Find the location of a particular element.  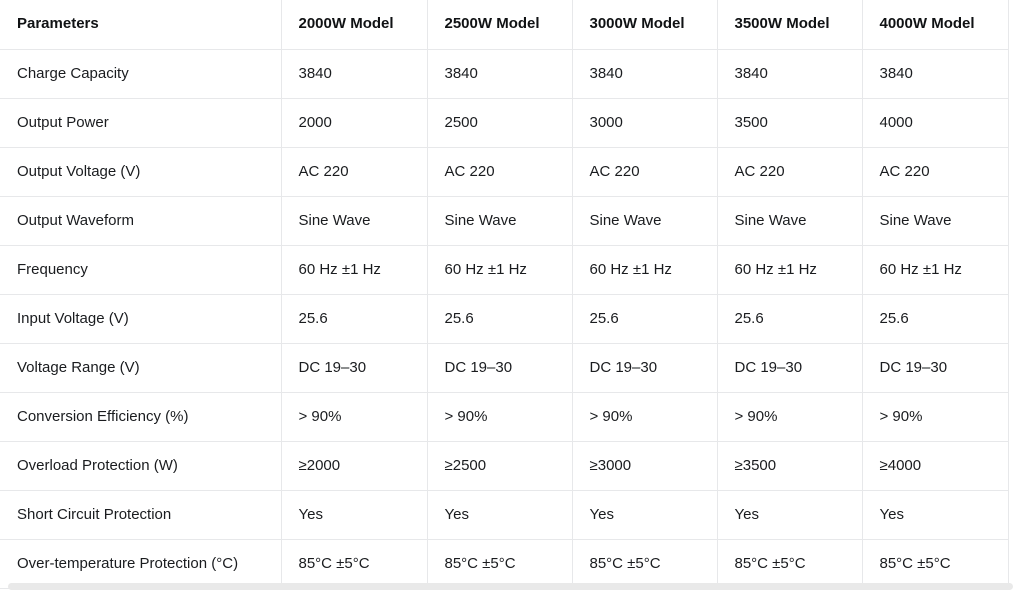

param-cell: Output Power is located at coordinates (140, 123).